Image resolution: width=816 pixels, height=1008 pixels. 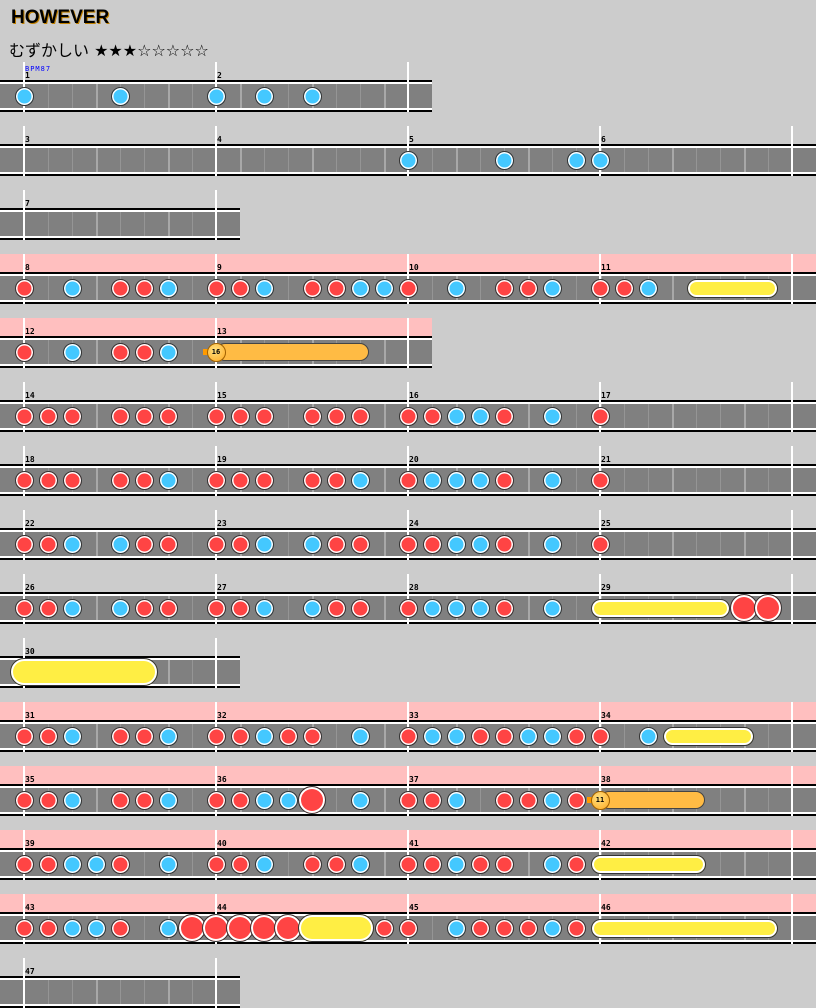 I want to click on measure-number: 43, so click(x=30, y=907).